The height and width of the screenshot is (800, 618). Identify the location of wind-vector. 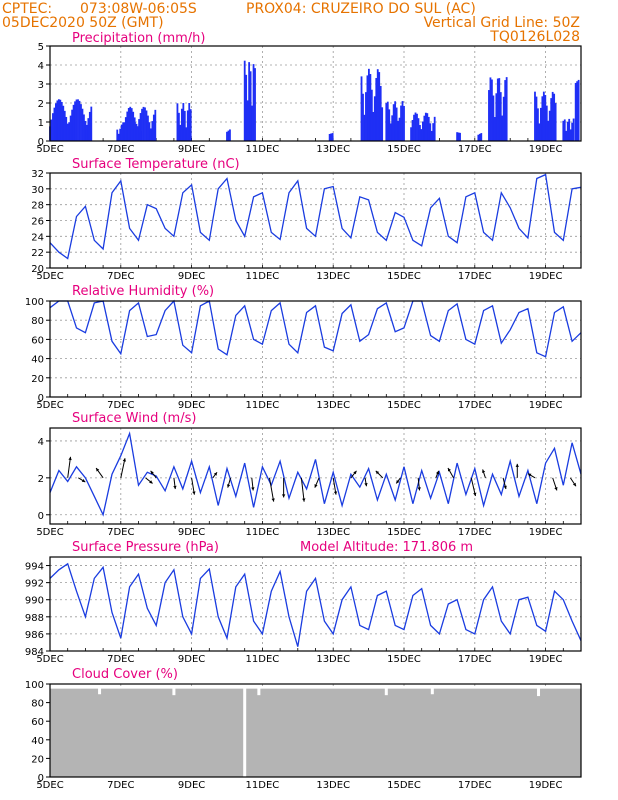
(69, 467).